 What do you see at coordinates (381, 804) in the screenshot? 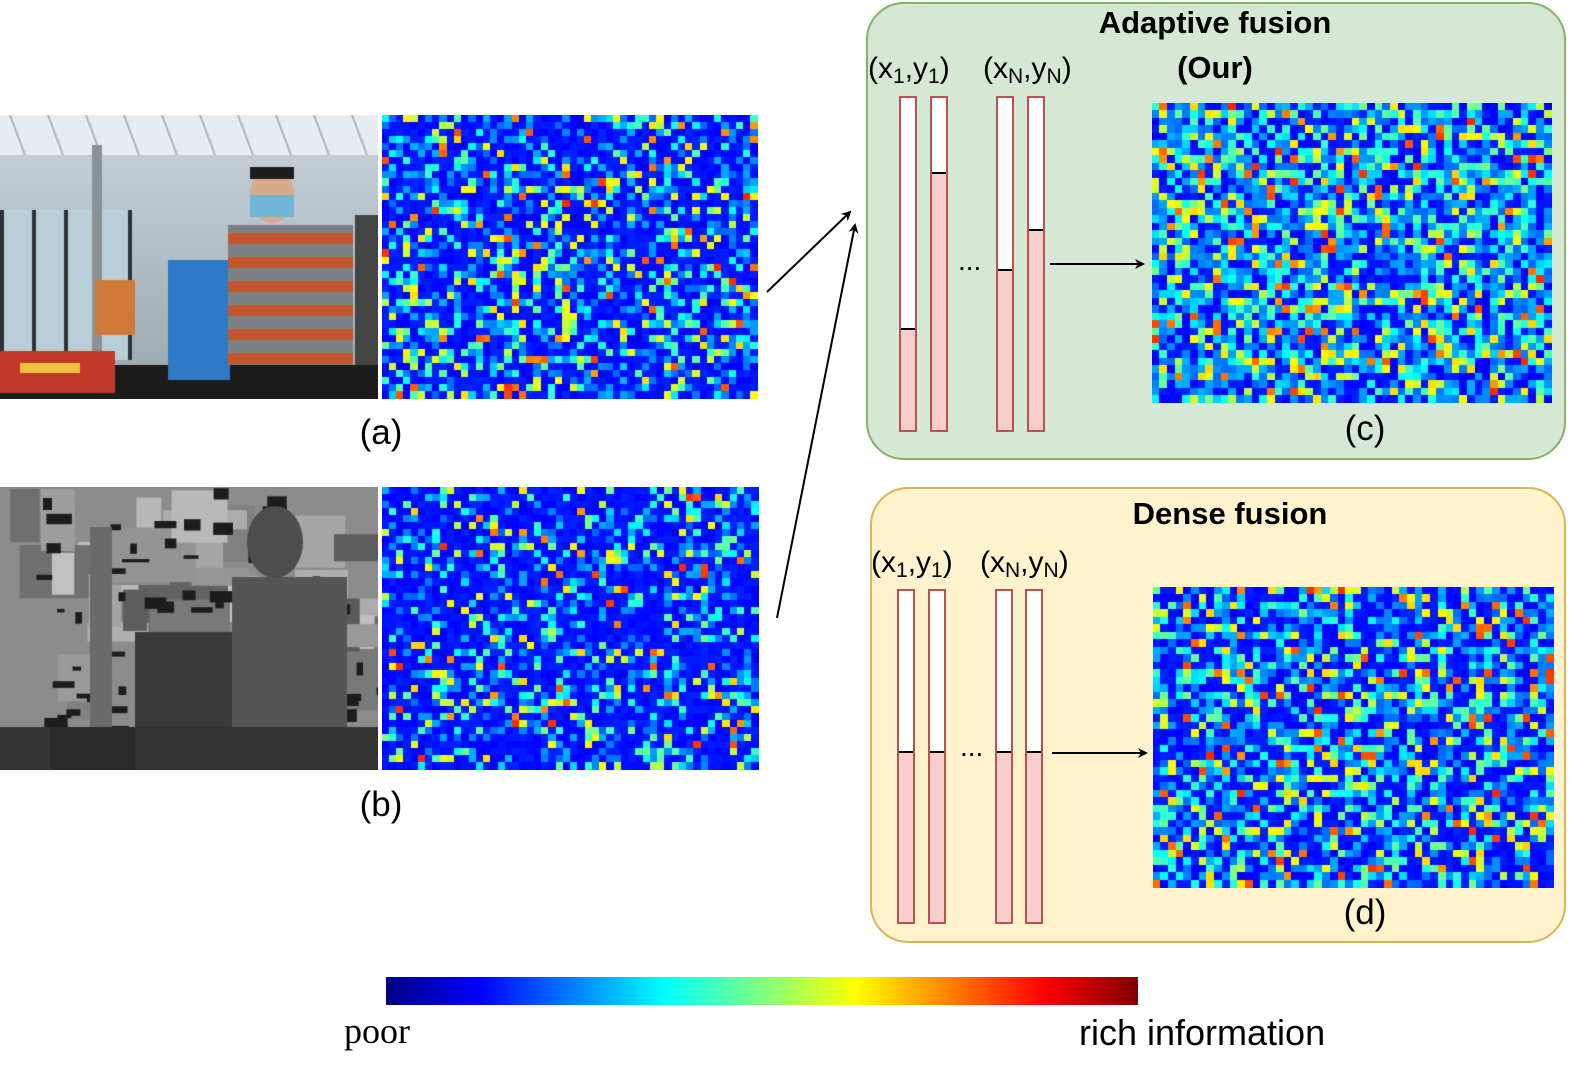
I see `caption-b: (b)` at bounding box center [381, 804].